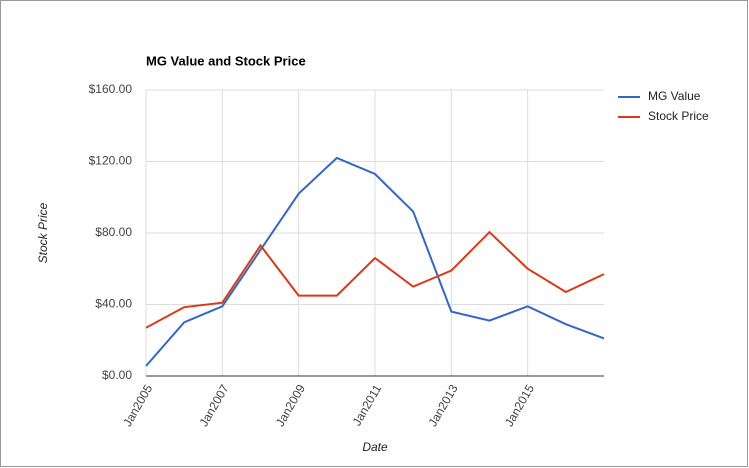 The height and width of the screenshot is (468, 749). What do you see at coordinates (113, 304) in the screenshot?
I see `y-tick-label: $40.00` at bounding box center [113, 304].